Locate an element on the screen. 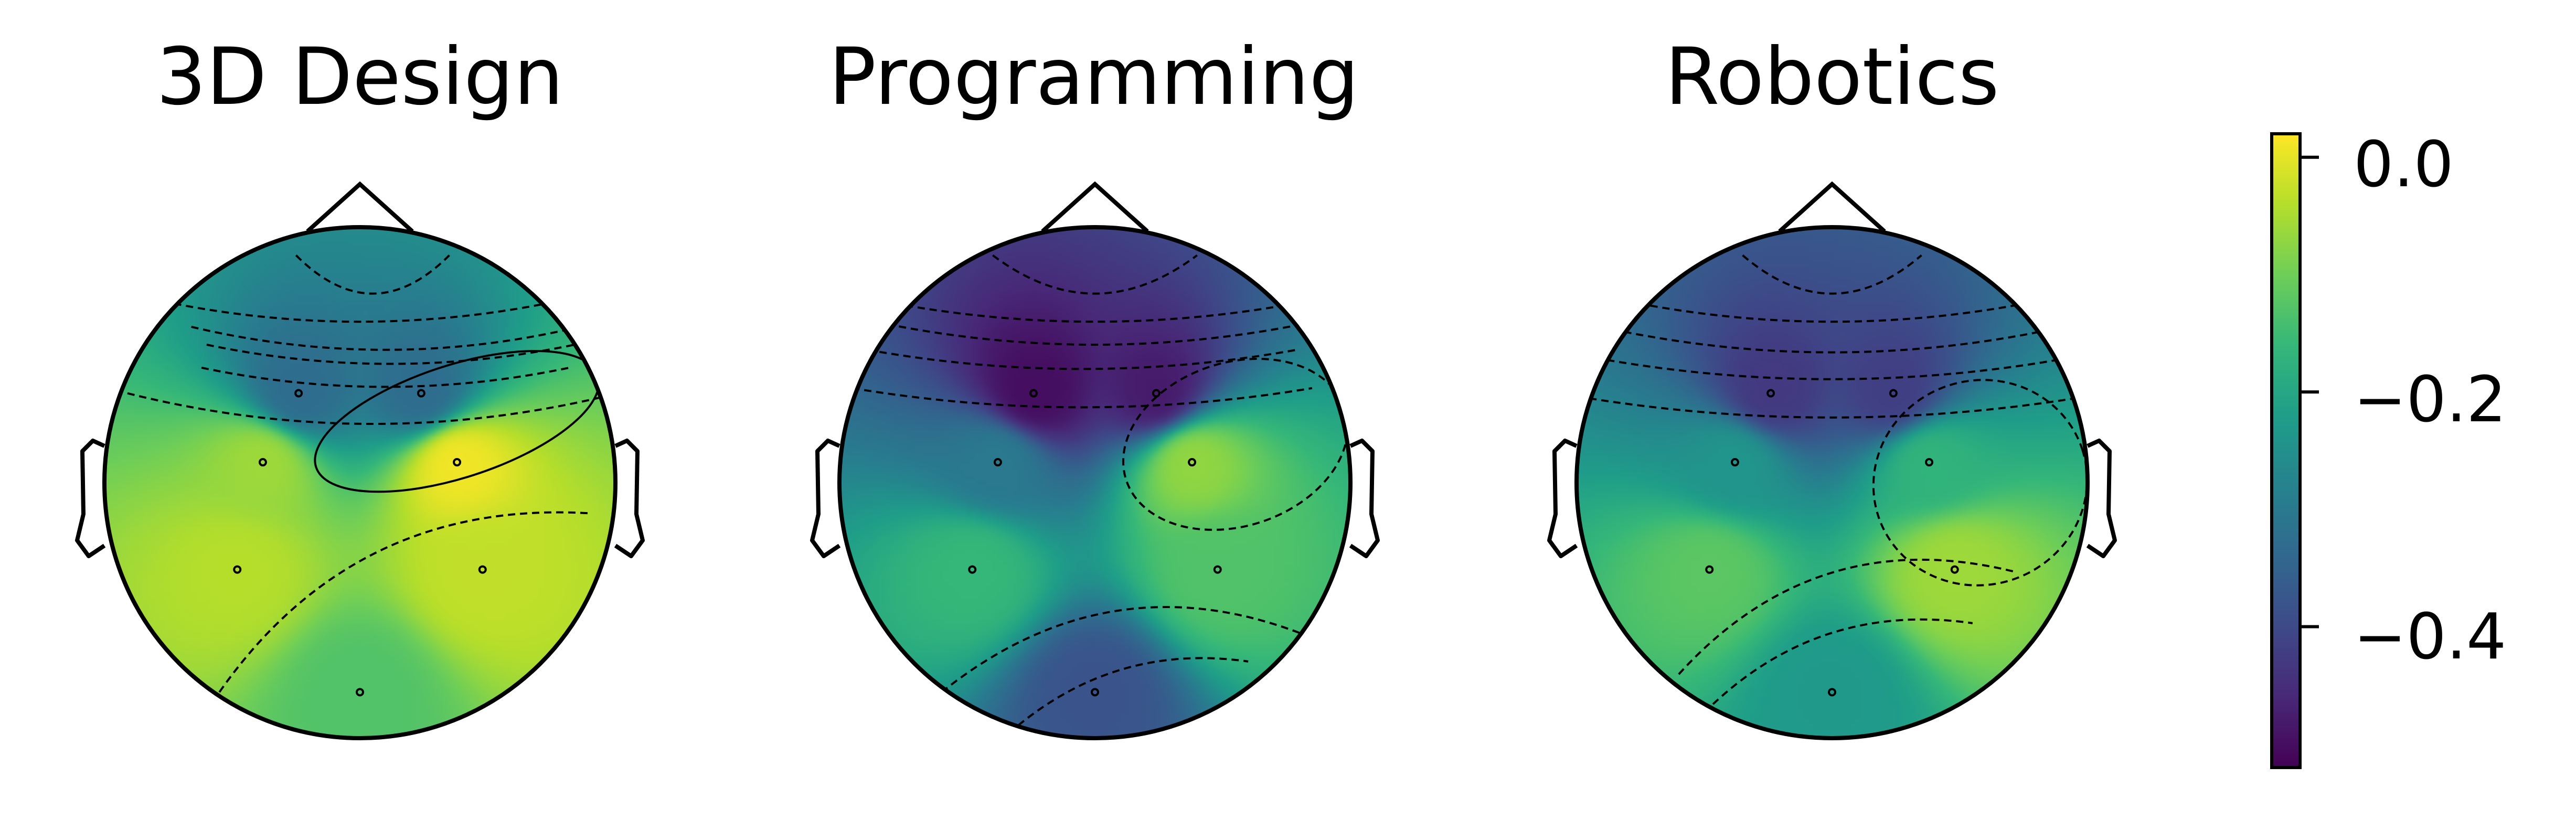  panel-title-robotics: Robotics is located at coordinates (1832, 77).